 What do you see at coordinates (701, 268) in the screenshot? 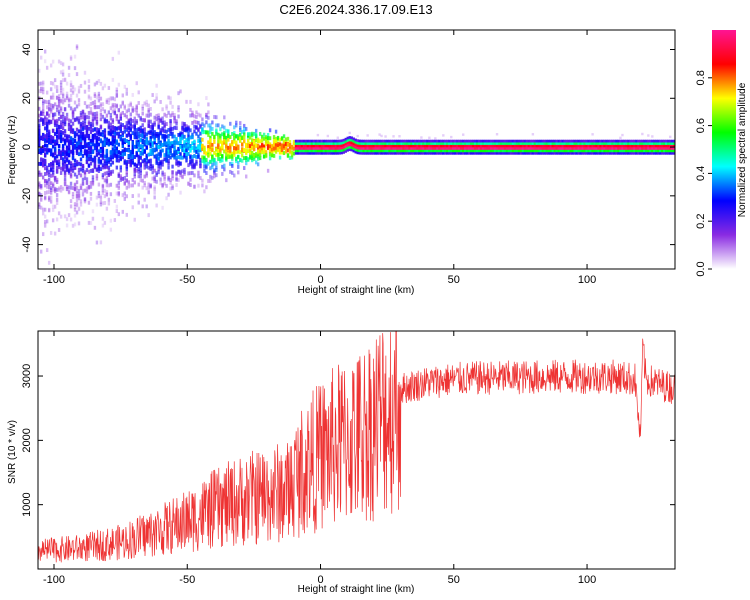
I see `colorbar-tick-label: 0.0` at bounding box center [701, 268].